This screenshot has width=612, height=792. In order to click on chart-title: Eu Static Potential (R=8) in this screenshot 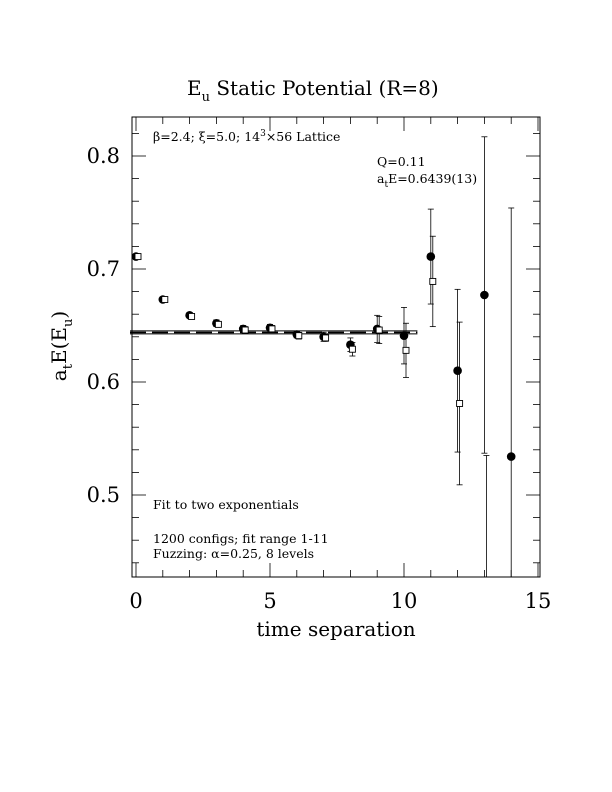, I will do `click(313, 90)`.